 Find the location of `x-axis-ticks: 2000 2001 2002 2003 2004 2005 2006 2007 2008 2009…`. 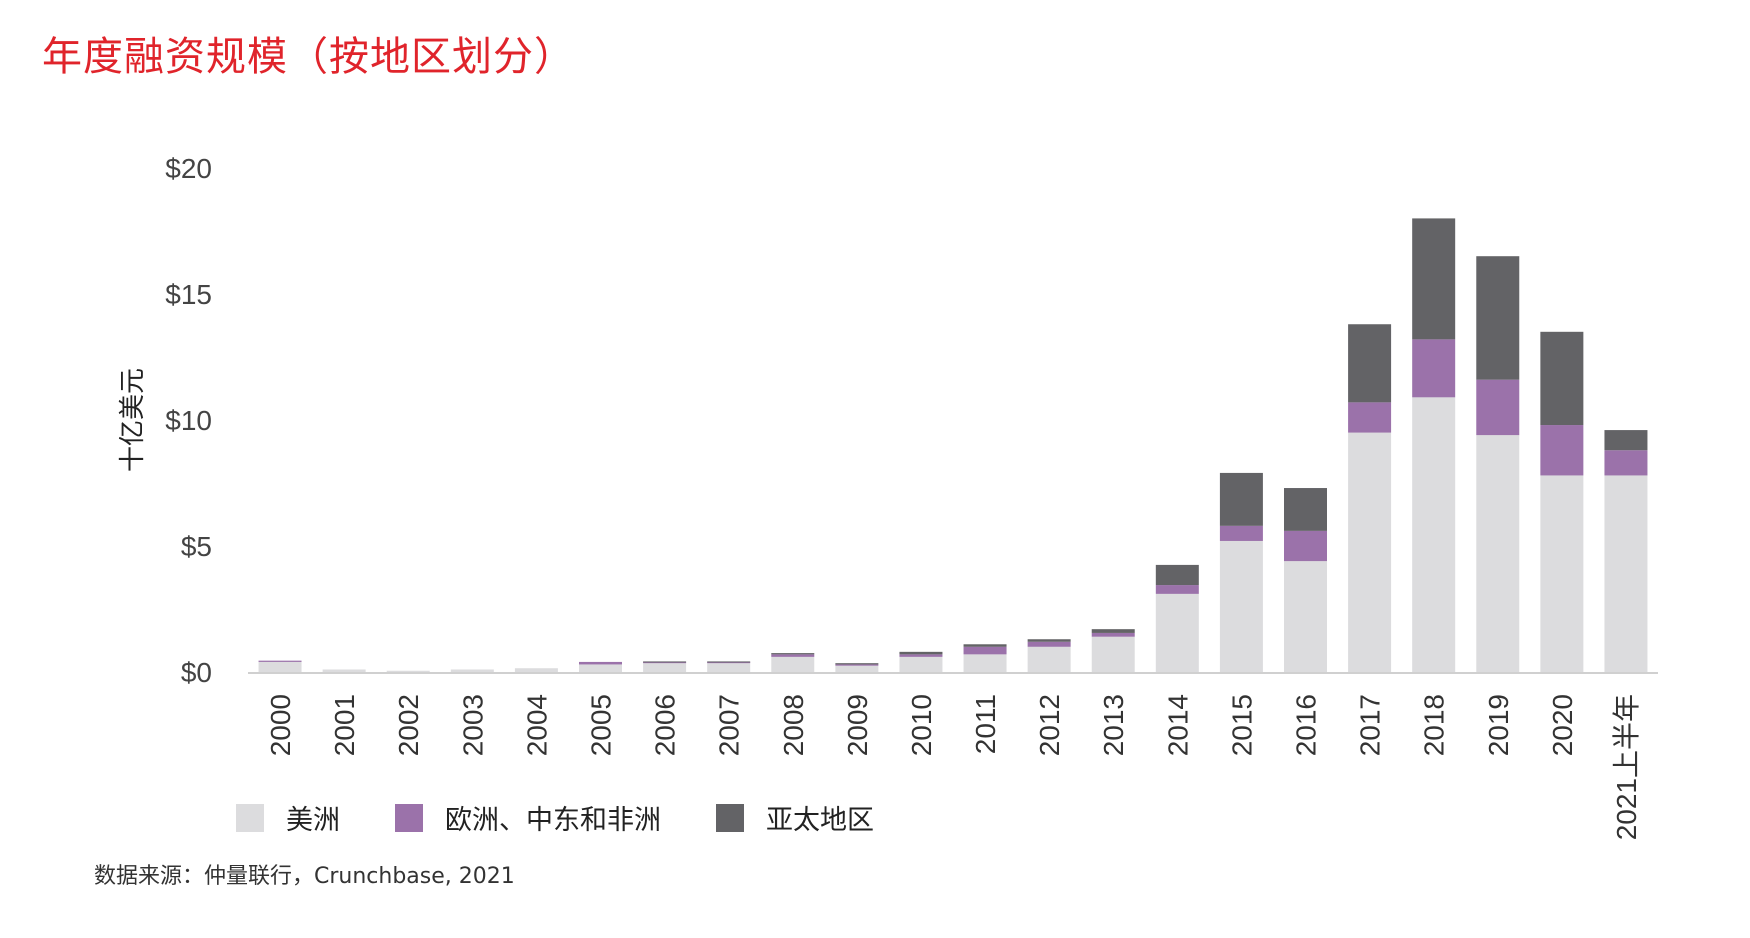

x-axis-ticks: 2000 2001 2002 2003 2004 2005 2006 2007 2008 2009… is located at coordinates (953, 767).